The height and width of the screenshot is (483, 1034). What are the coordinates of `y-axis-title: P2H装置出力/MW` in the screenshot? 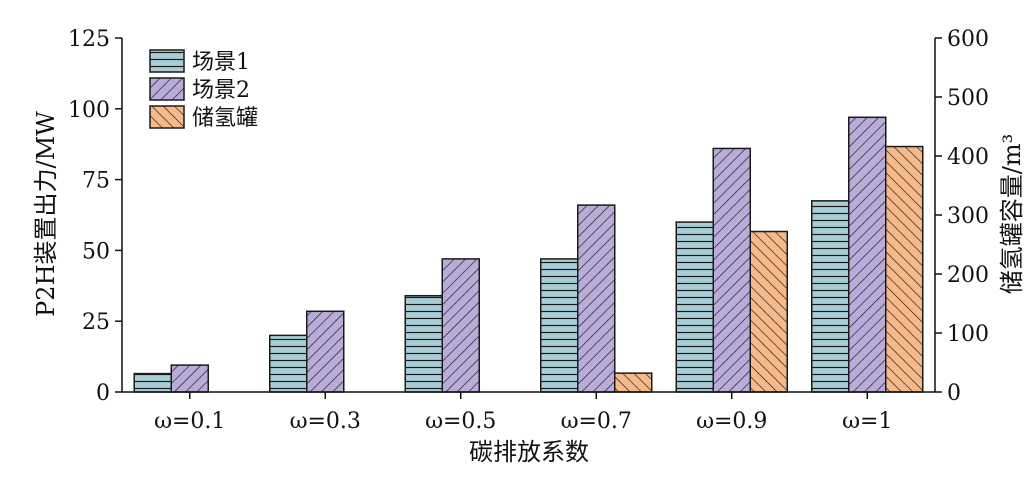 It's located at (46, 214).